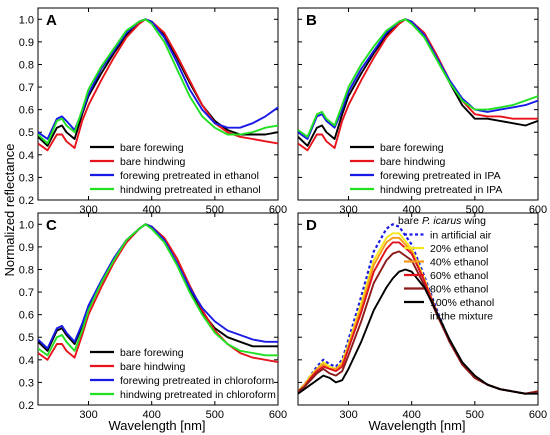 The width and height of the screenshot is (550, 435). What do you see at coordinates (441, 190) in the screenshot?
I see `legend-entry-b: hindwing pretreated in IPA` at bounding box center [441, 190].